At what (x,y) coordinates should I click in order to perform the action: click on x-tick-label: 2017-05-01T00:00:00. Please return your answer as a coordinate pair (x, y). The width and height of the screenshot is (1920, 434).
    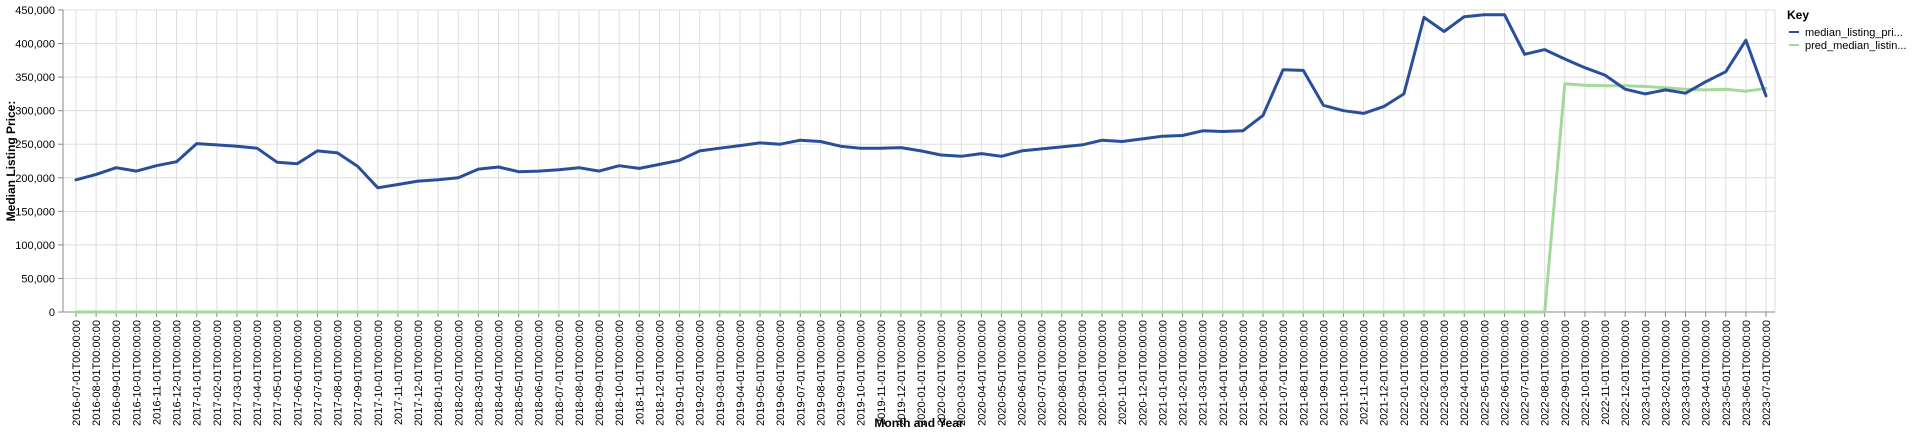
    Looking at the image, I should click on (278, 373).